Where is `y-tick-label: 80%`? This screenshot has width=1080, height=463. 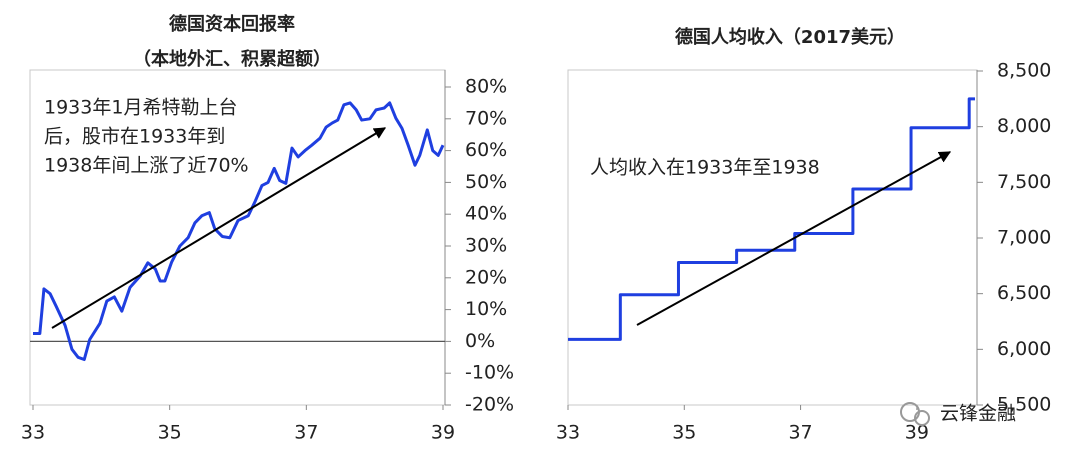
y-tick-label: 80% is located at coordinates (486, 87).